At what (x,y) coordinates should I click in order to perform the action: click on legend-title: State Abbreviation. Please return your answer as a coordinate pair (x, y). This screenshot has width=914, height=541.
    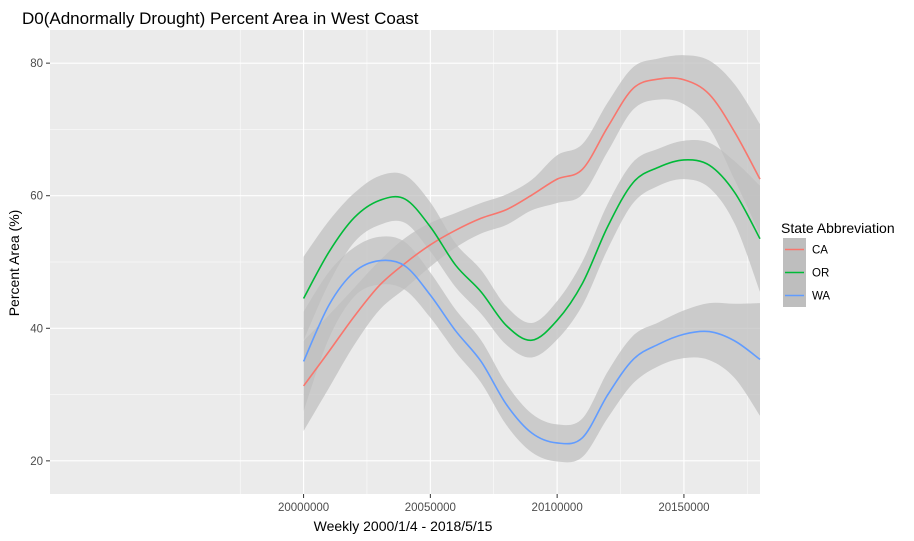
    Looking at the image, I should click on (838, 228).